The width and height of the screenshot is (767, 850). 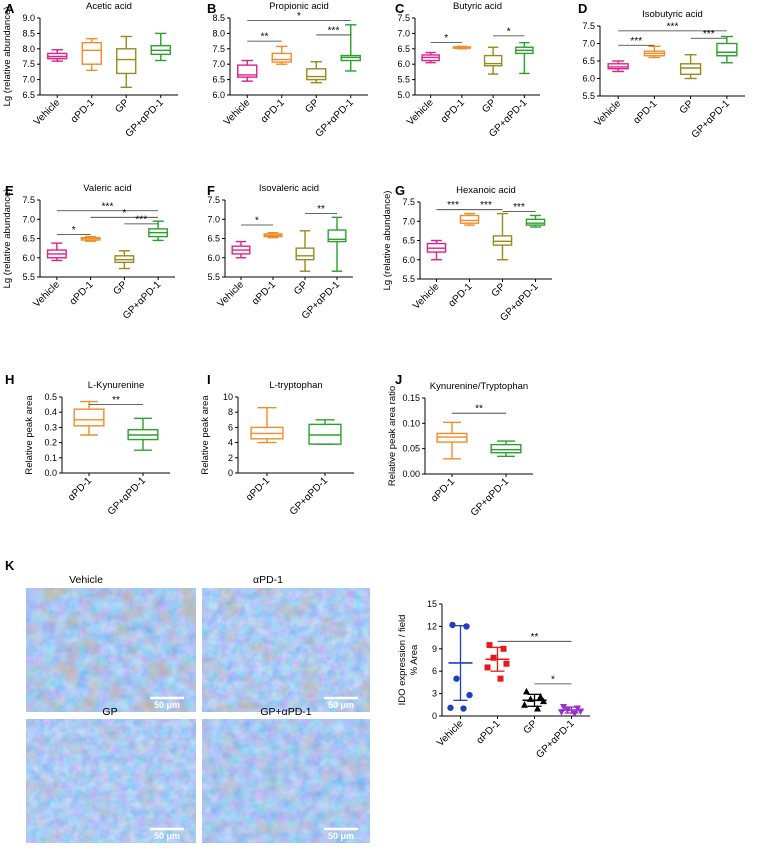 I want to click on y-tick-label: 4, so click(x=230, y=443).